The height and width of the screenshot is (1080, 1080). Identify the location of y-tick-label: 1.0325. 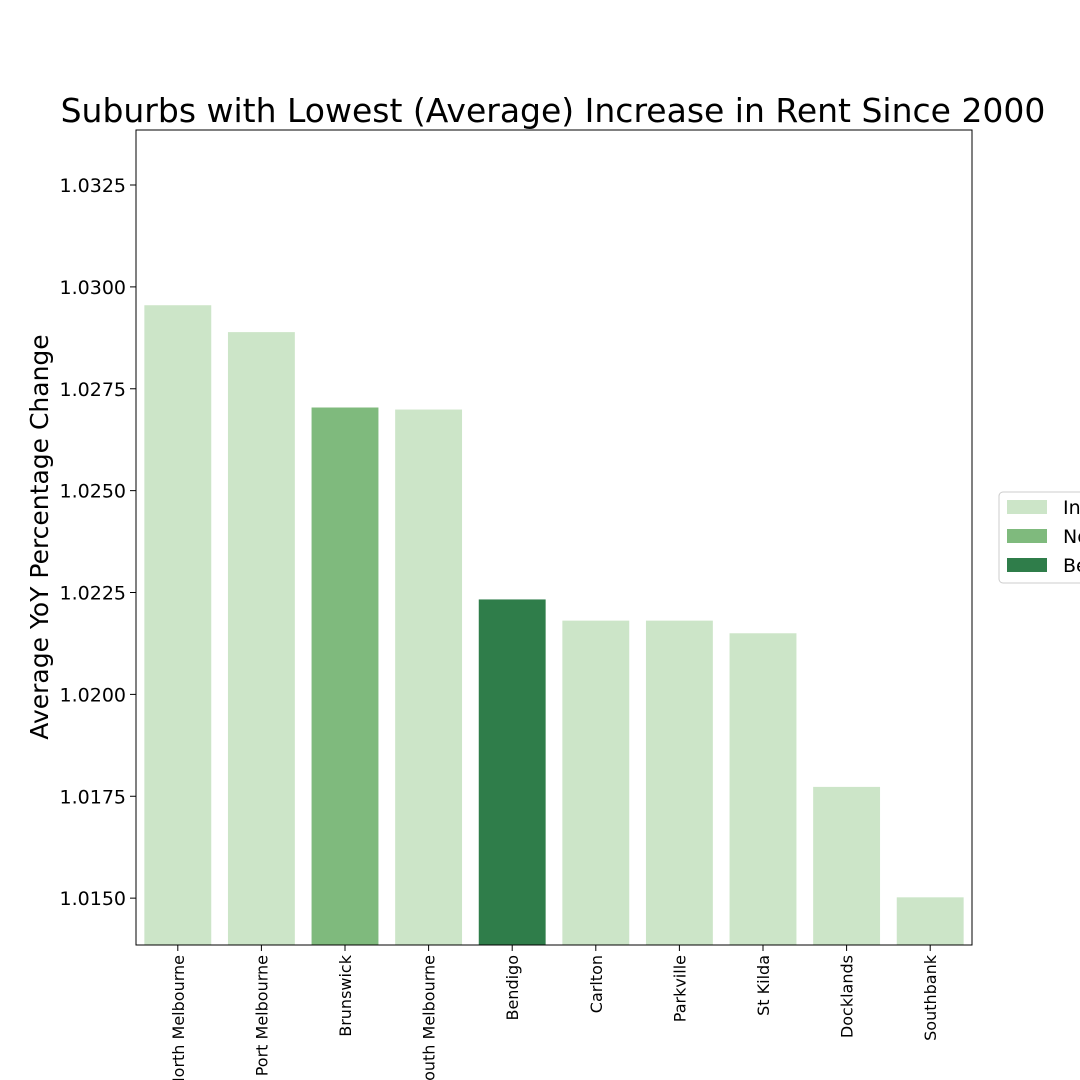
(93, 186).